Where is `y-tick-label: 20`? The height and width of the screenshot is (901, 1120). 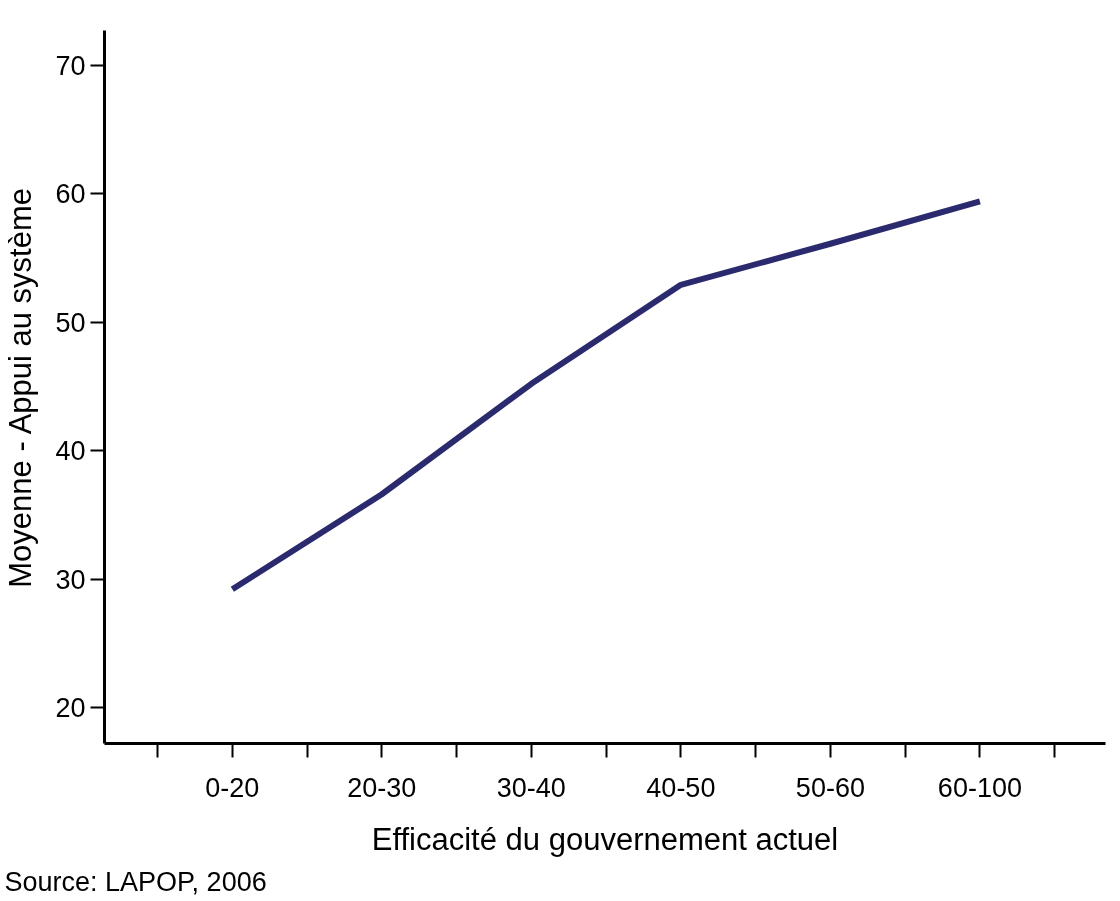 y-tick-label: 20 is located at coordinates (70, 708).